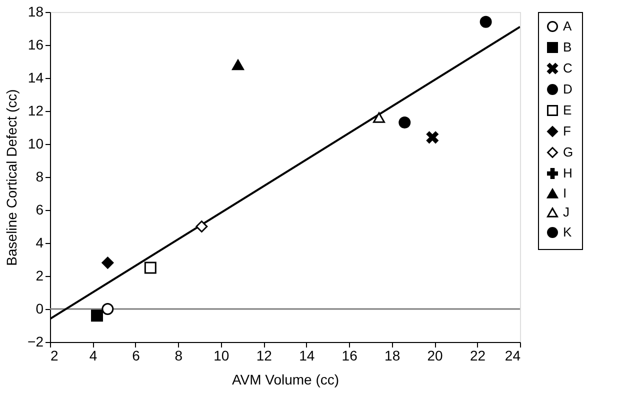 The width and height of the screenshot is (628, 414). Describe the element at coordinates (350, 356) in the screenshot. I see `x-tick-label: 16` at that location.